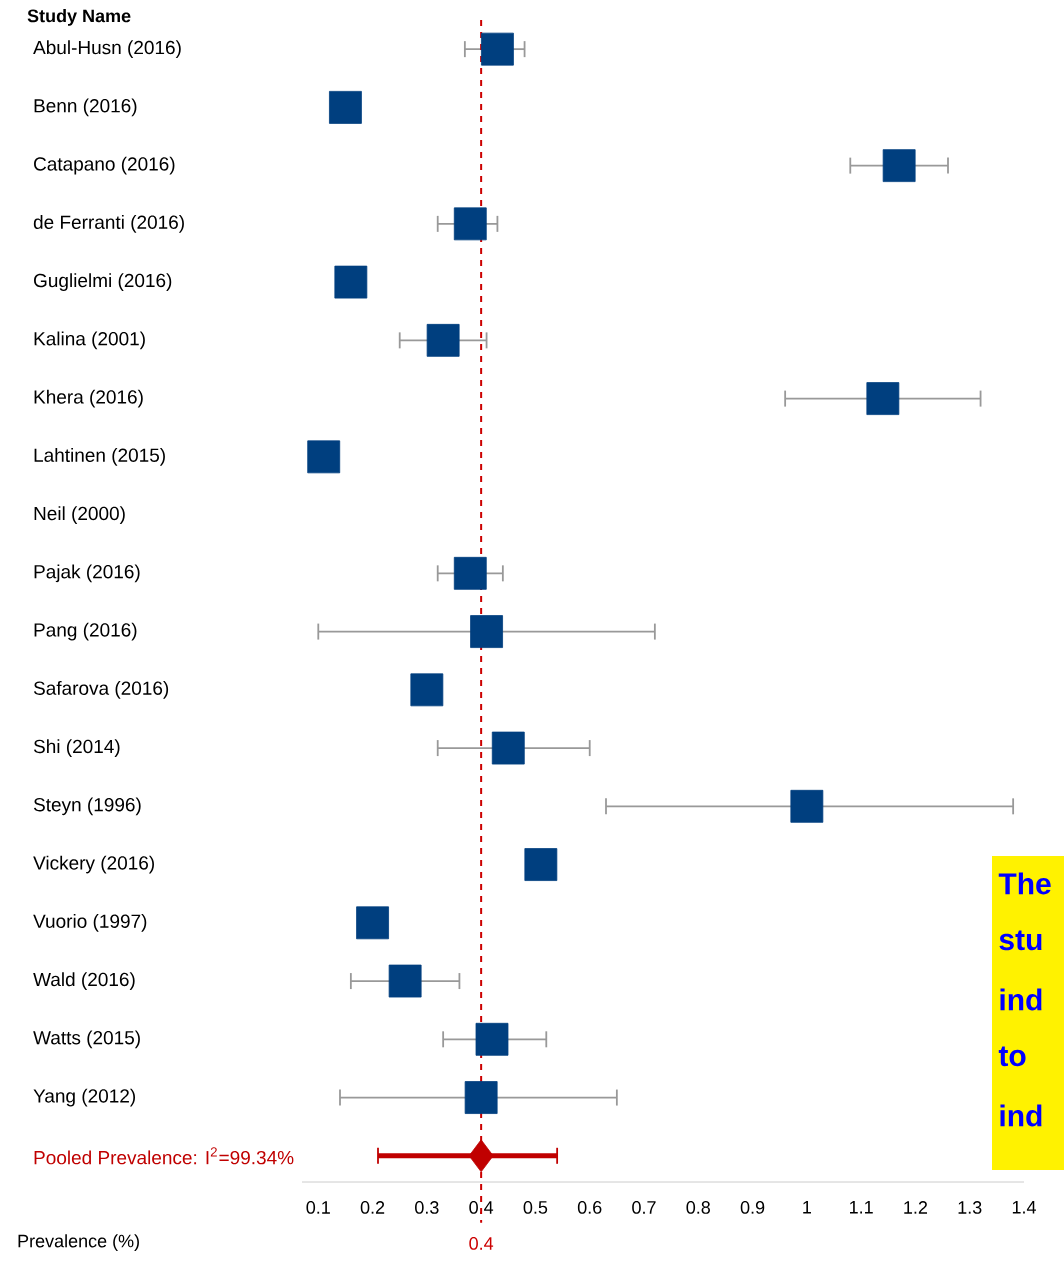  I want to click on x-tick-label: 0.8, so click(698, 1207).